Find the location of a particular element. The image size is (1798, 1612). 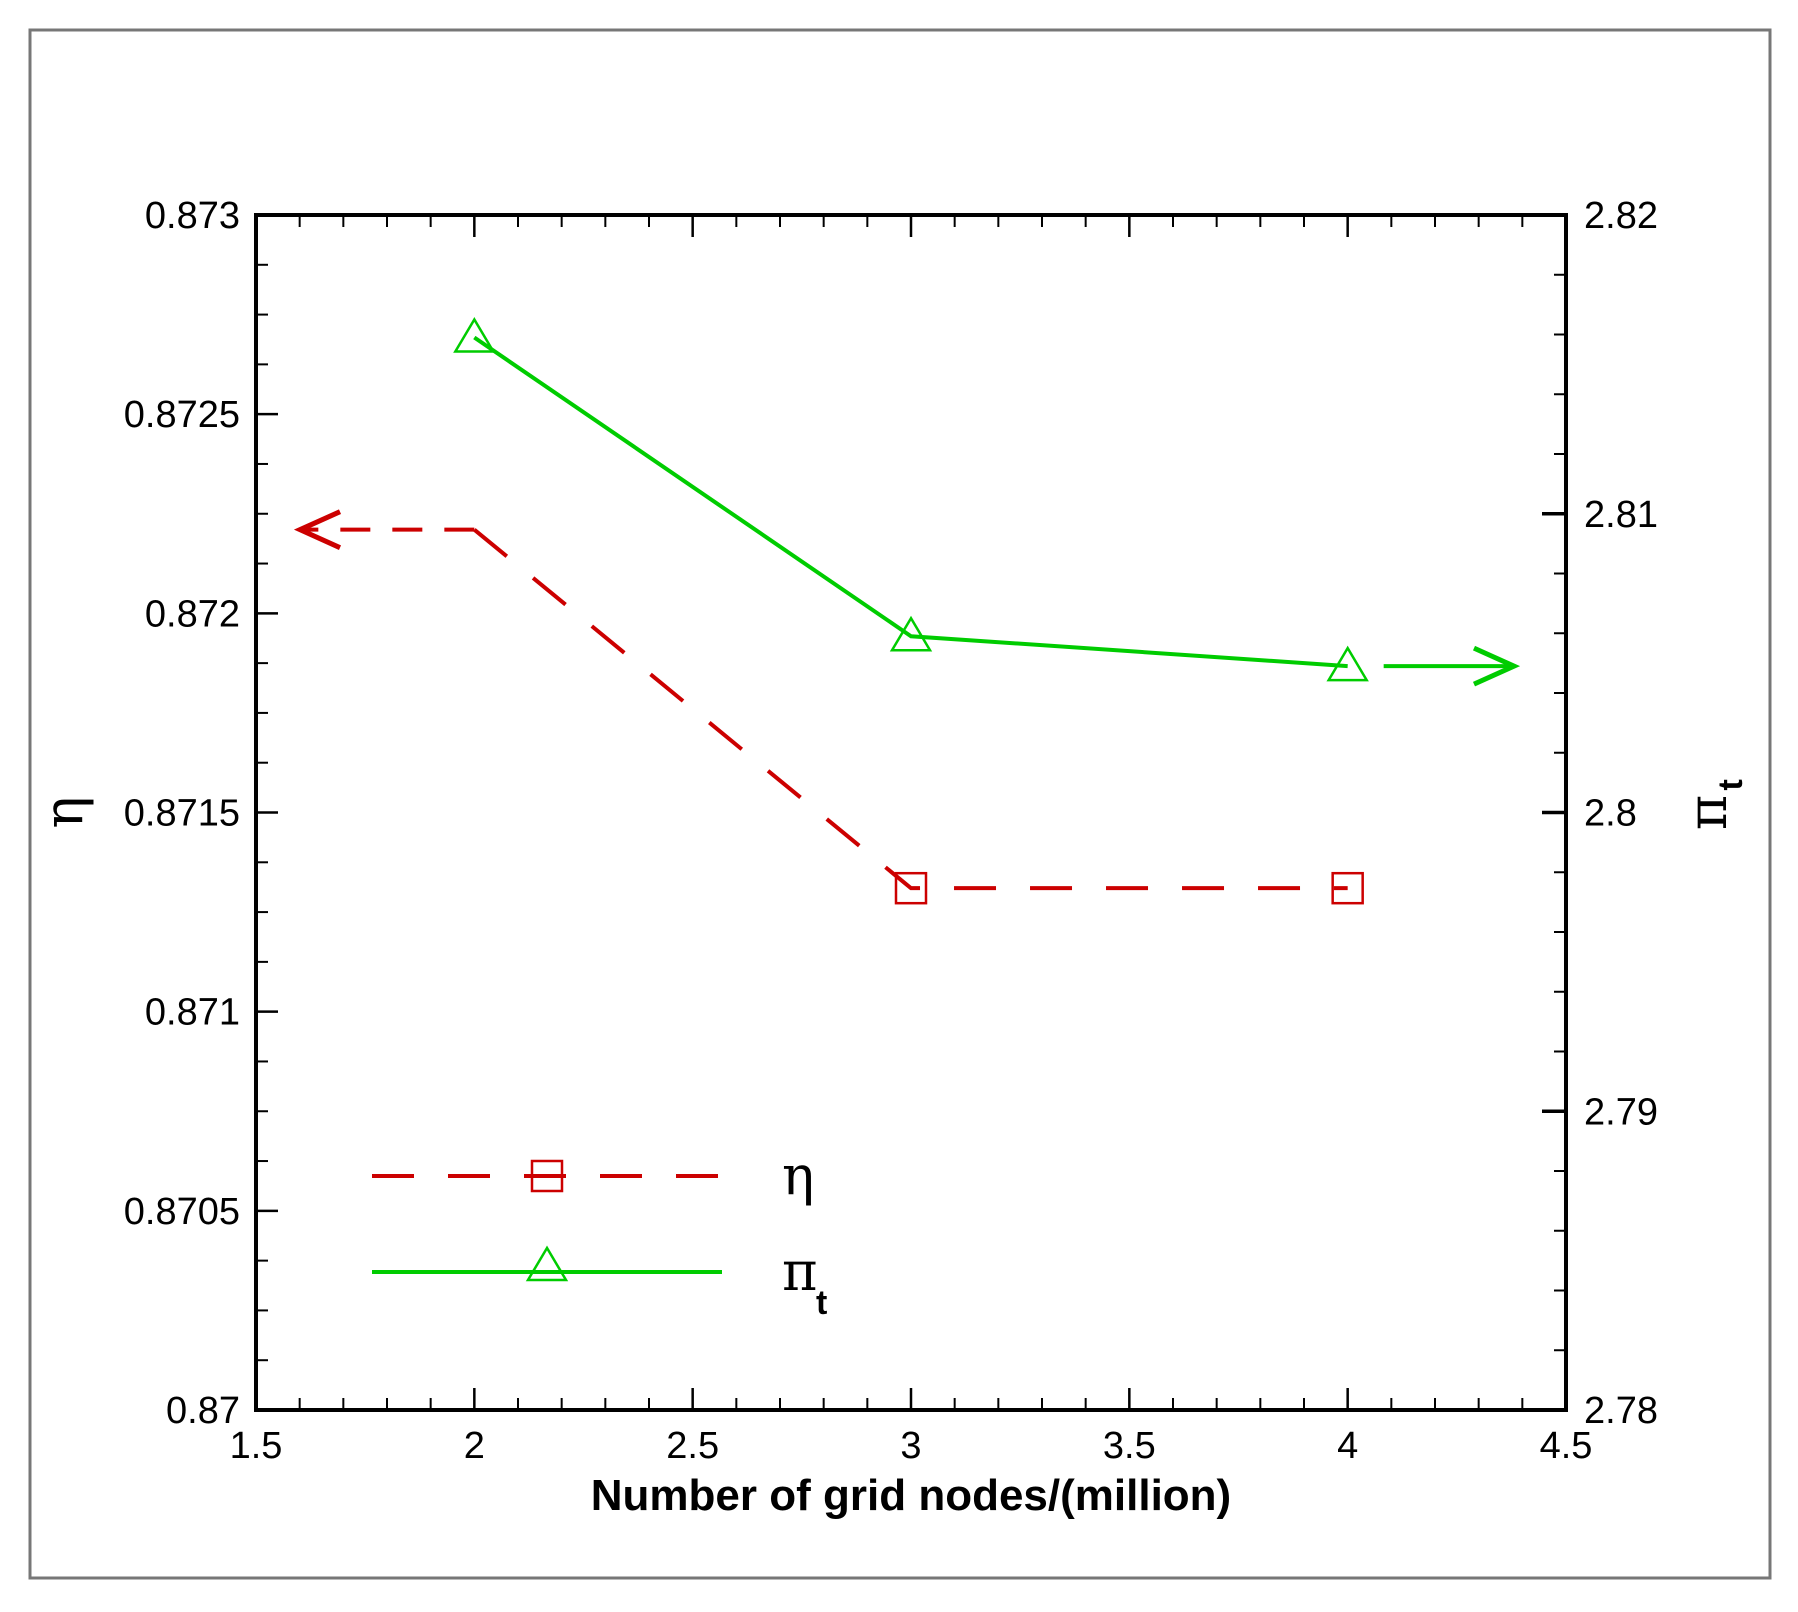

x-tick-label: 3 is located at coordinates (910, 1446).